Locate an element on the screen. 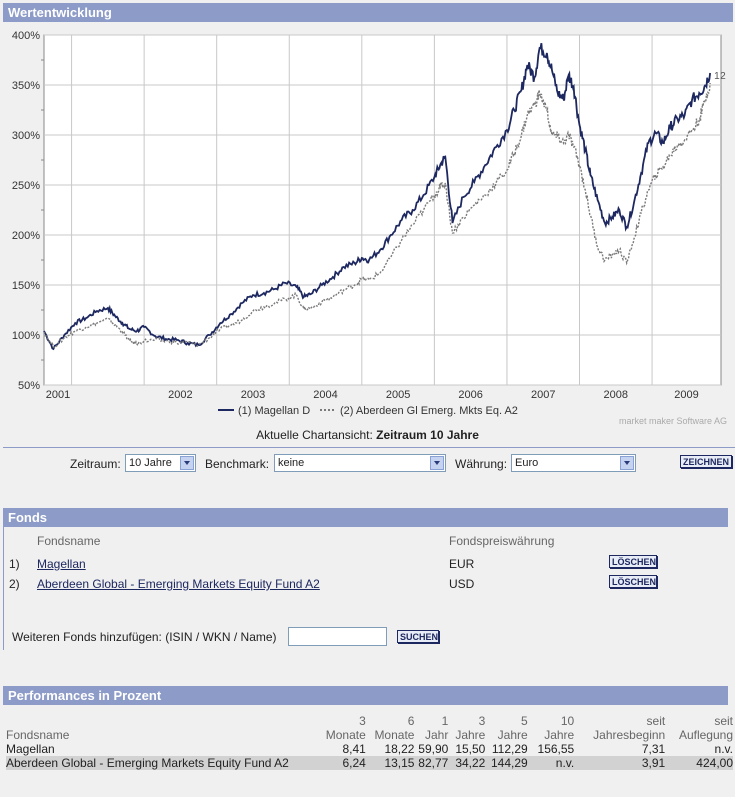 This screenshot has height=797, width=735. performance-title: Performances in Prozent is located at coordinates (85, 695).